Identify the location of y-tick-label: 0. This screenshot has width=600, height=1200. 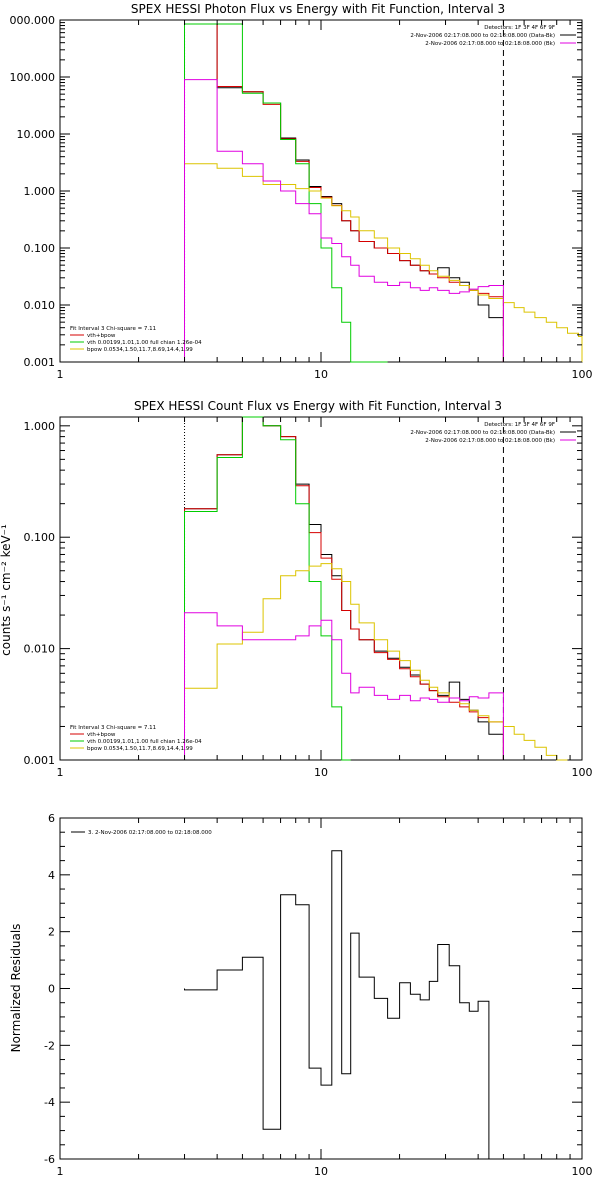
(51, 989).